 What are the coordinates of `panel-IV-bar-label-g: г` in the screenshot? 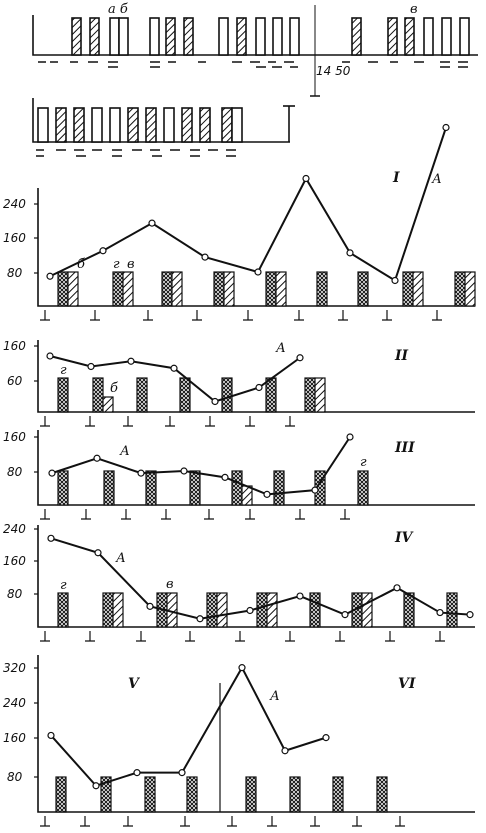 It's located at (63, 585).